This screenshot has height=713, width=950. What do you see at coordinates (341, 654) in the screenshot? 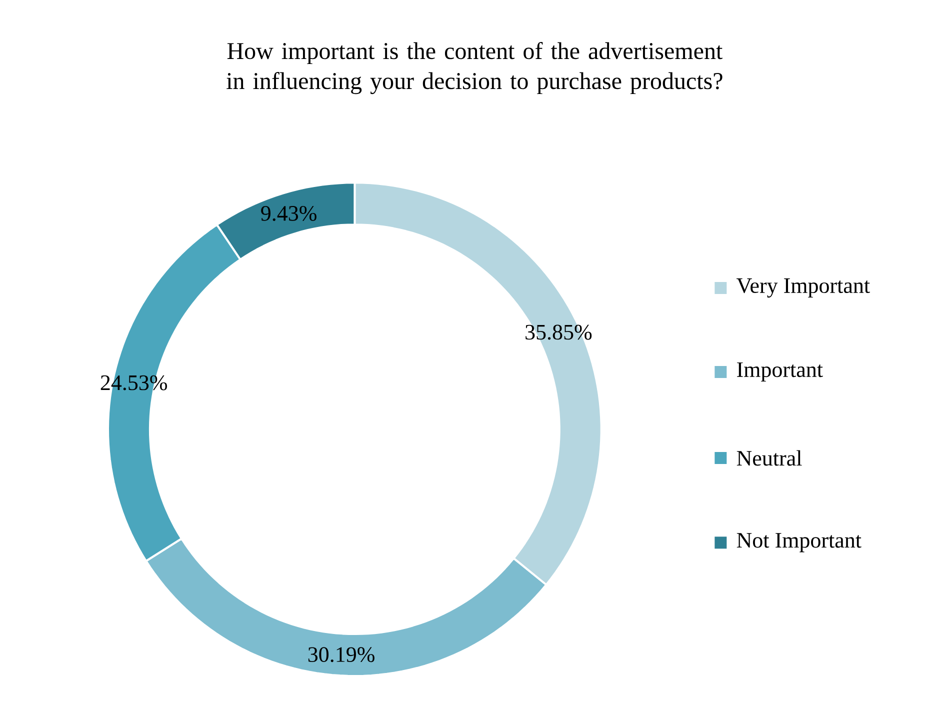
I see `data-label: 30.19%` at bounding box center [341, 654].